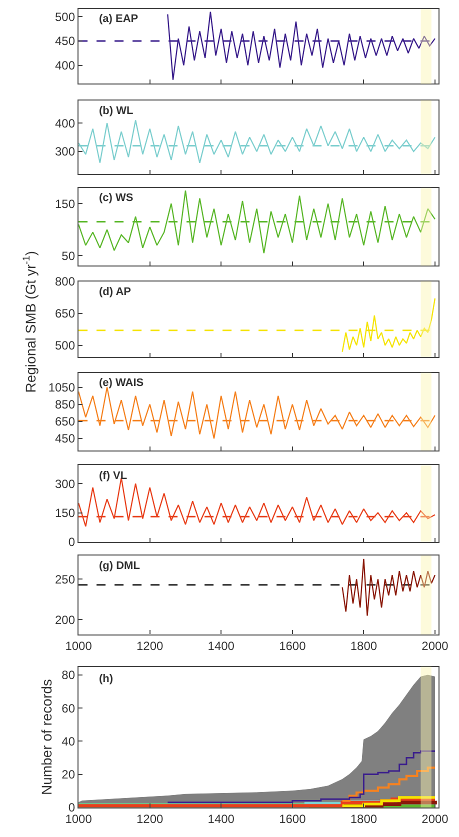  I want to click on y-tick-label: 50, so click(69, 255).